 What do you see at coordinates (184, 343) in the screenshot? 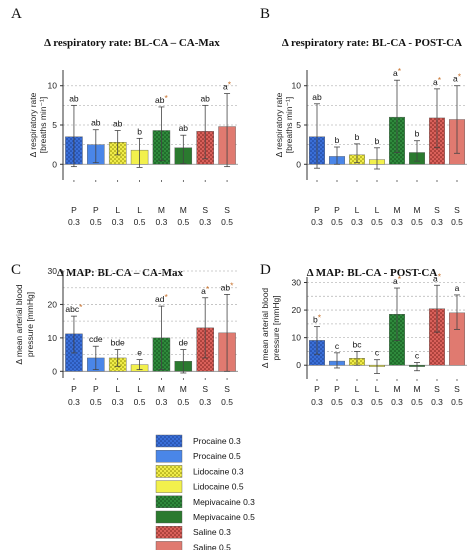
I see `significance-label: de` at bounding box center [184, 343].